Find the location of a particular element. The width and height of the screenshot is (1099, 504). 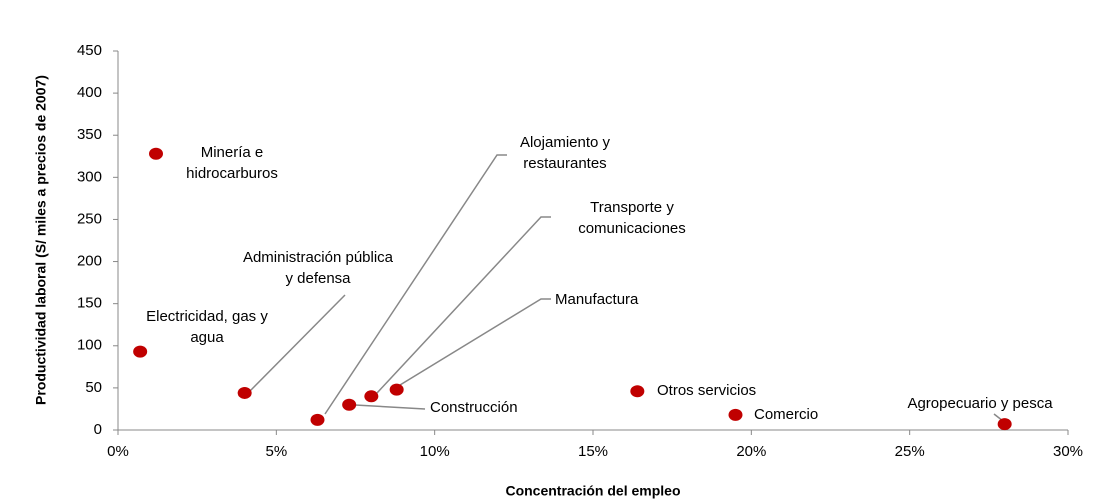

y-tick-label: 150 is located at coordinates (89, 303).